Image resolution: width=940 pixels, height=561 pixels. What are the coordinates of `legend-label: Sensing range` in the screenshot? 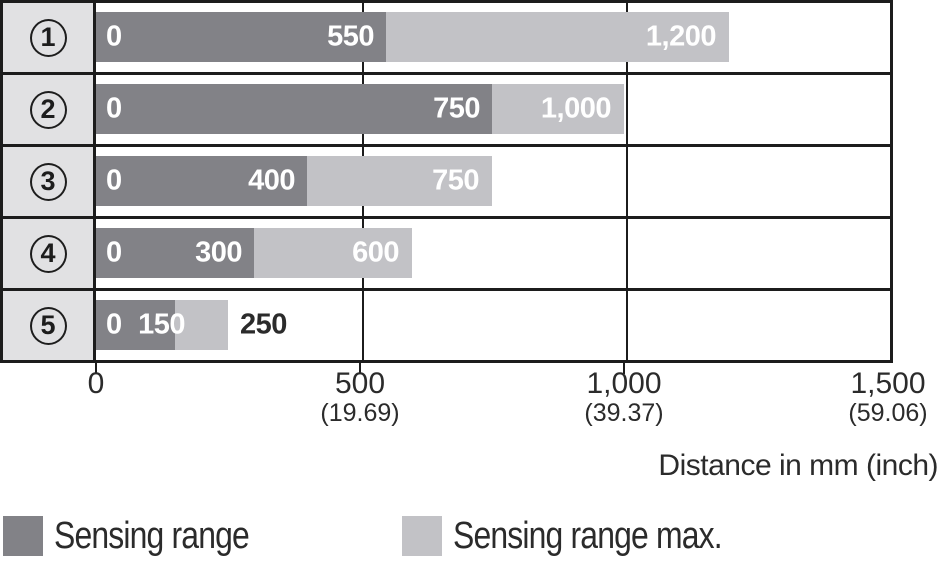 It's located at (152, 535).